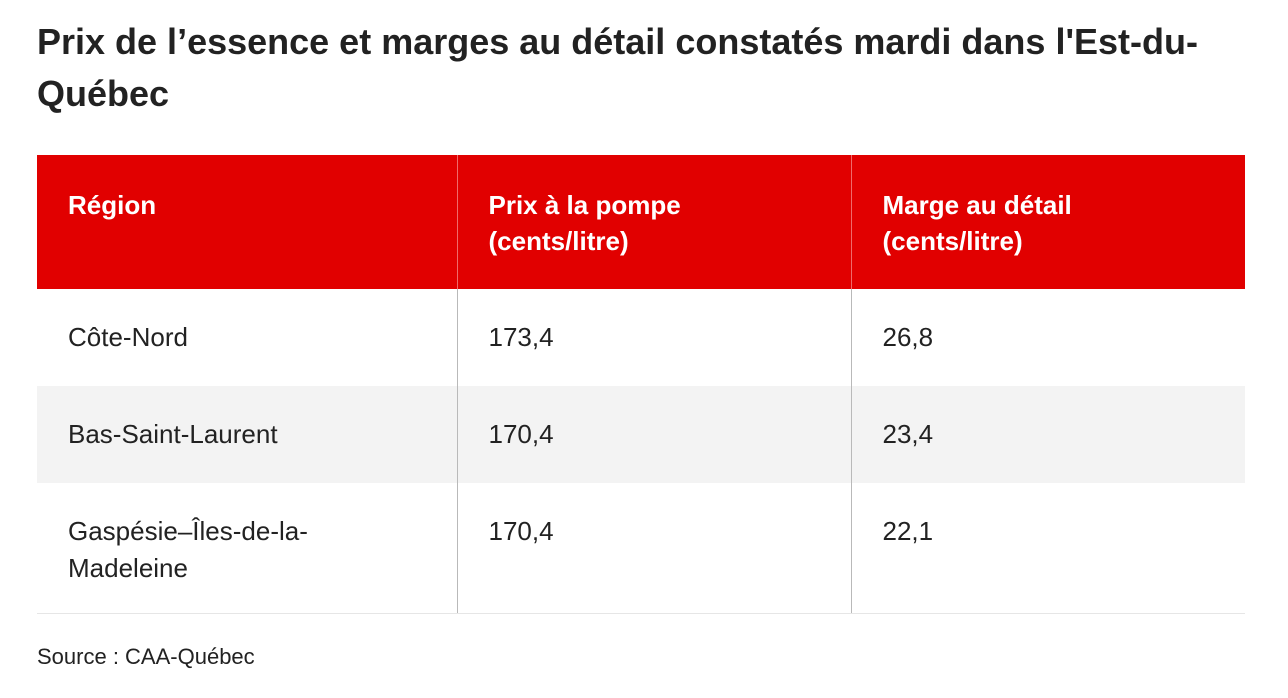  I want to click on cell-retail-margin: 22,1, so click(1047, 548).